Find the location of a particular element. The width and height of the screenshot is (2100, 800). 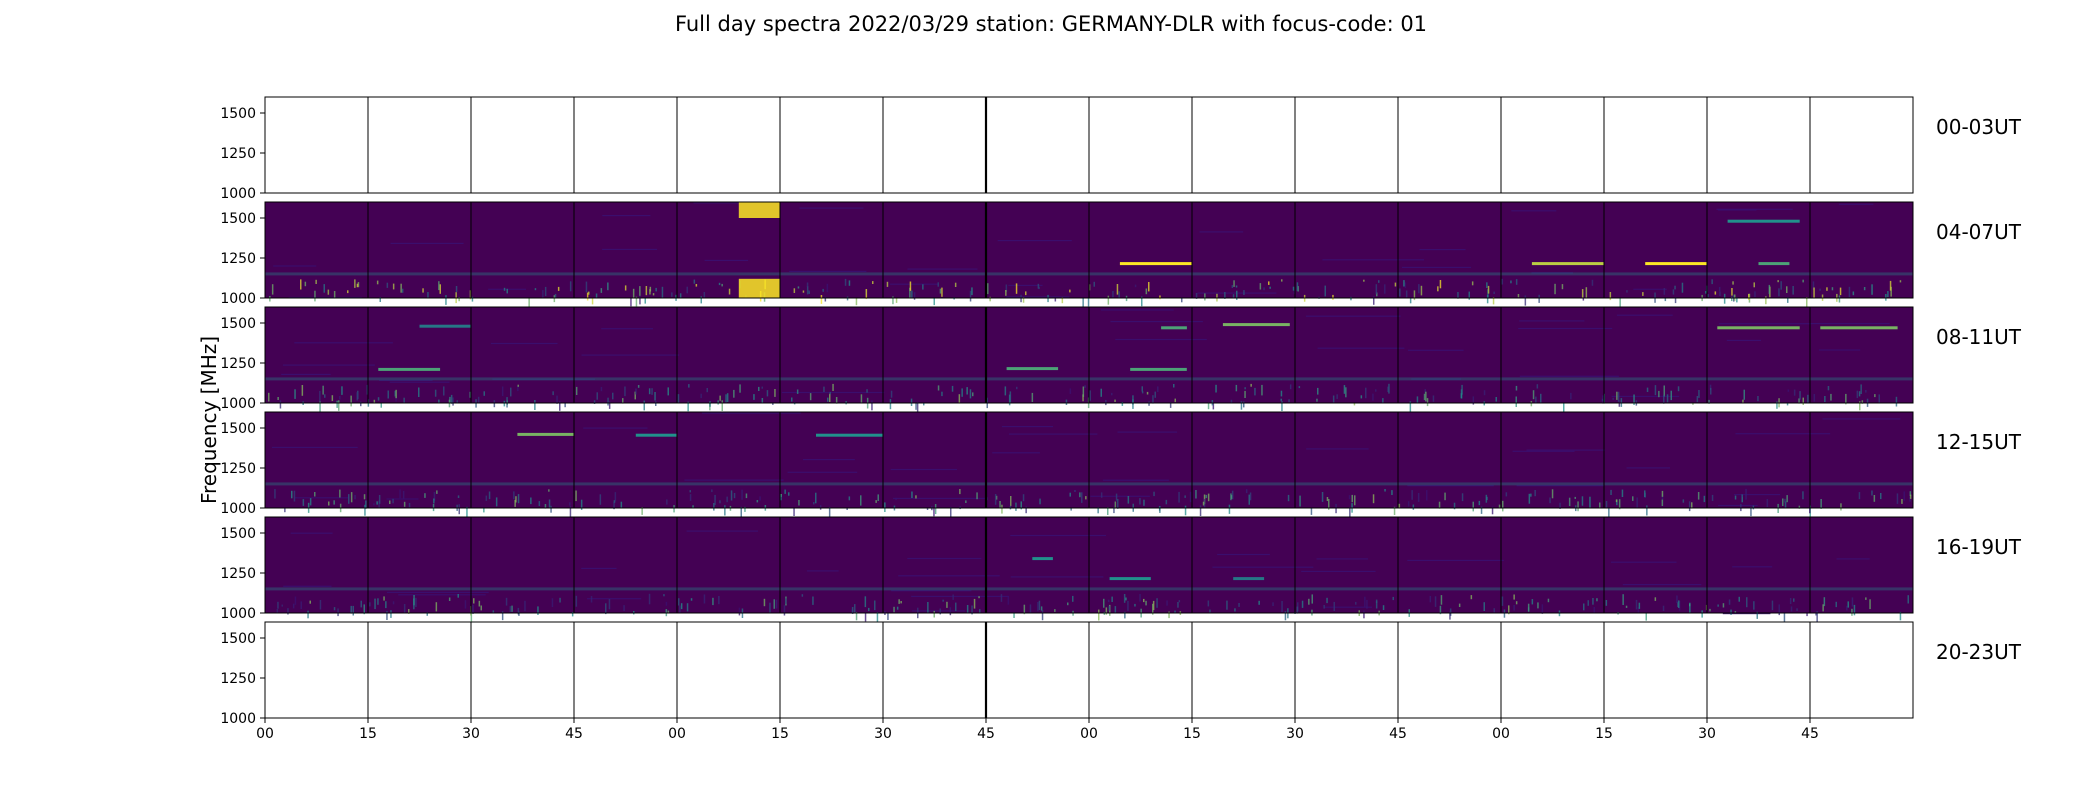

row-label: 08-11UT is located at coordinates (1979, 337).